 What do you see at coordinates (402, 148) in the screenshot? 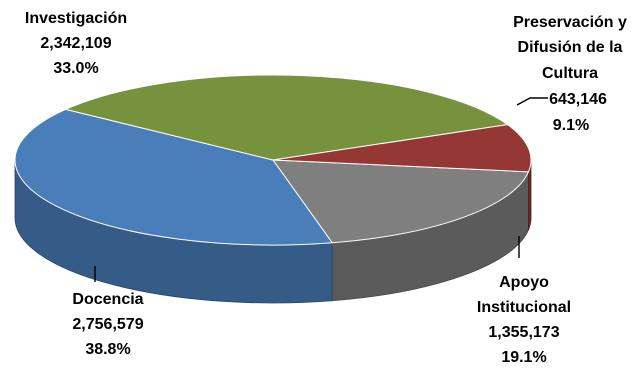
I see `slice-preservacion-y-difusion-de-la-cultura` at bounding box center [402, 148].